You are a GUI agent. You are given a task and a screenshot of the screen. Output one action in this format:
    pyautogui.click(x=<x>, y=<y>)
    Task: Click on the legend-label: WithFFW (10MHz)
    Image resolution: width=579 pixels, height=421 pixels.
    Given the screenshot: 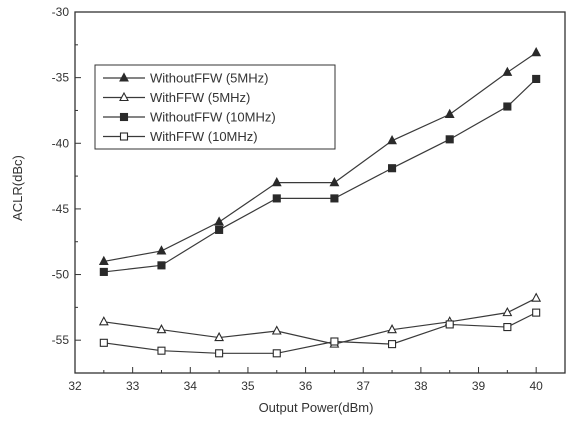 What is the action you would take?
    pyautogui.click(x=204, y=136)
    